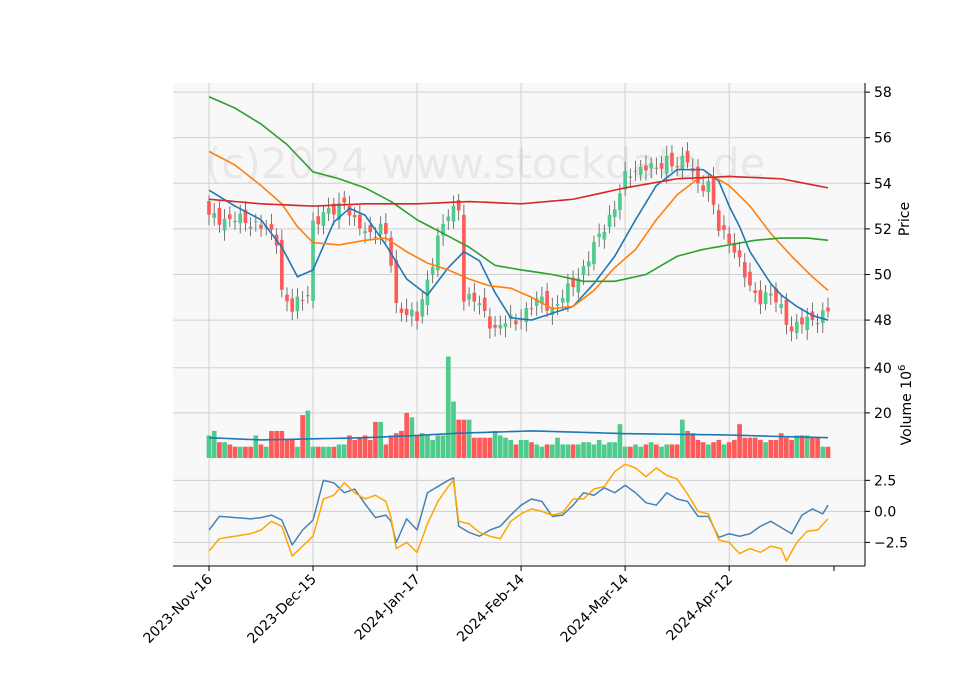 This screenshot has width=960, height=694. Describe the element at coordinates (883, 93) in the screenshot. I see `price-y-tick-label: 58` at that location.